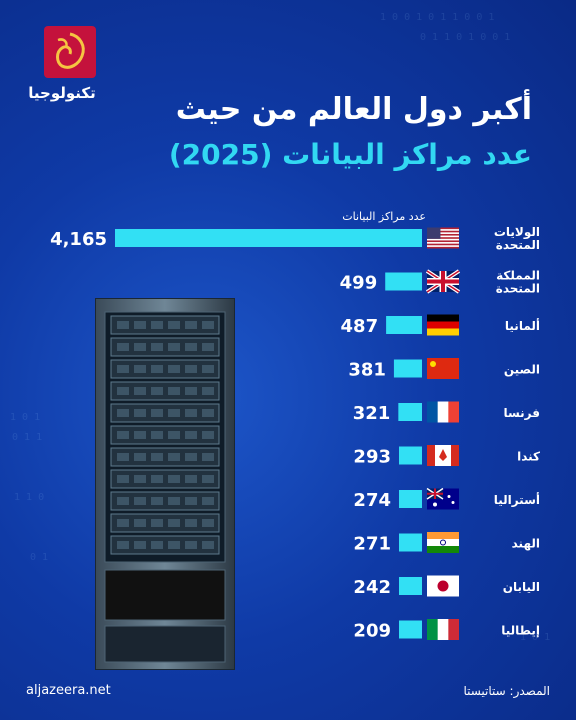  What do you see at coordinates (443, 455) in the screenshot?
I see `flag-ca-icon` at bounding box center [443, 455].